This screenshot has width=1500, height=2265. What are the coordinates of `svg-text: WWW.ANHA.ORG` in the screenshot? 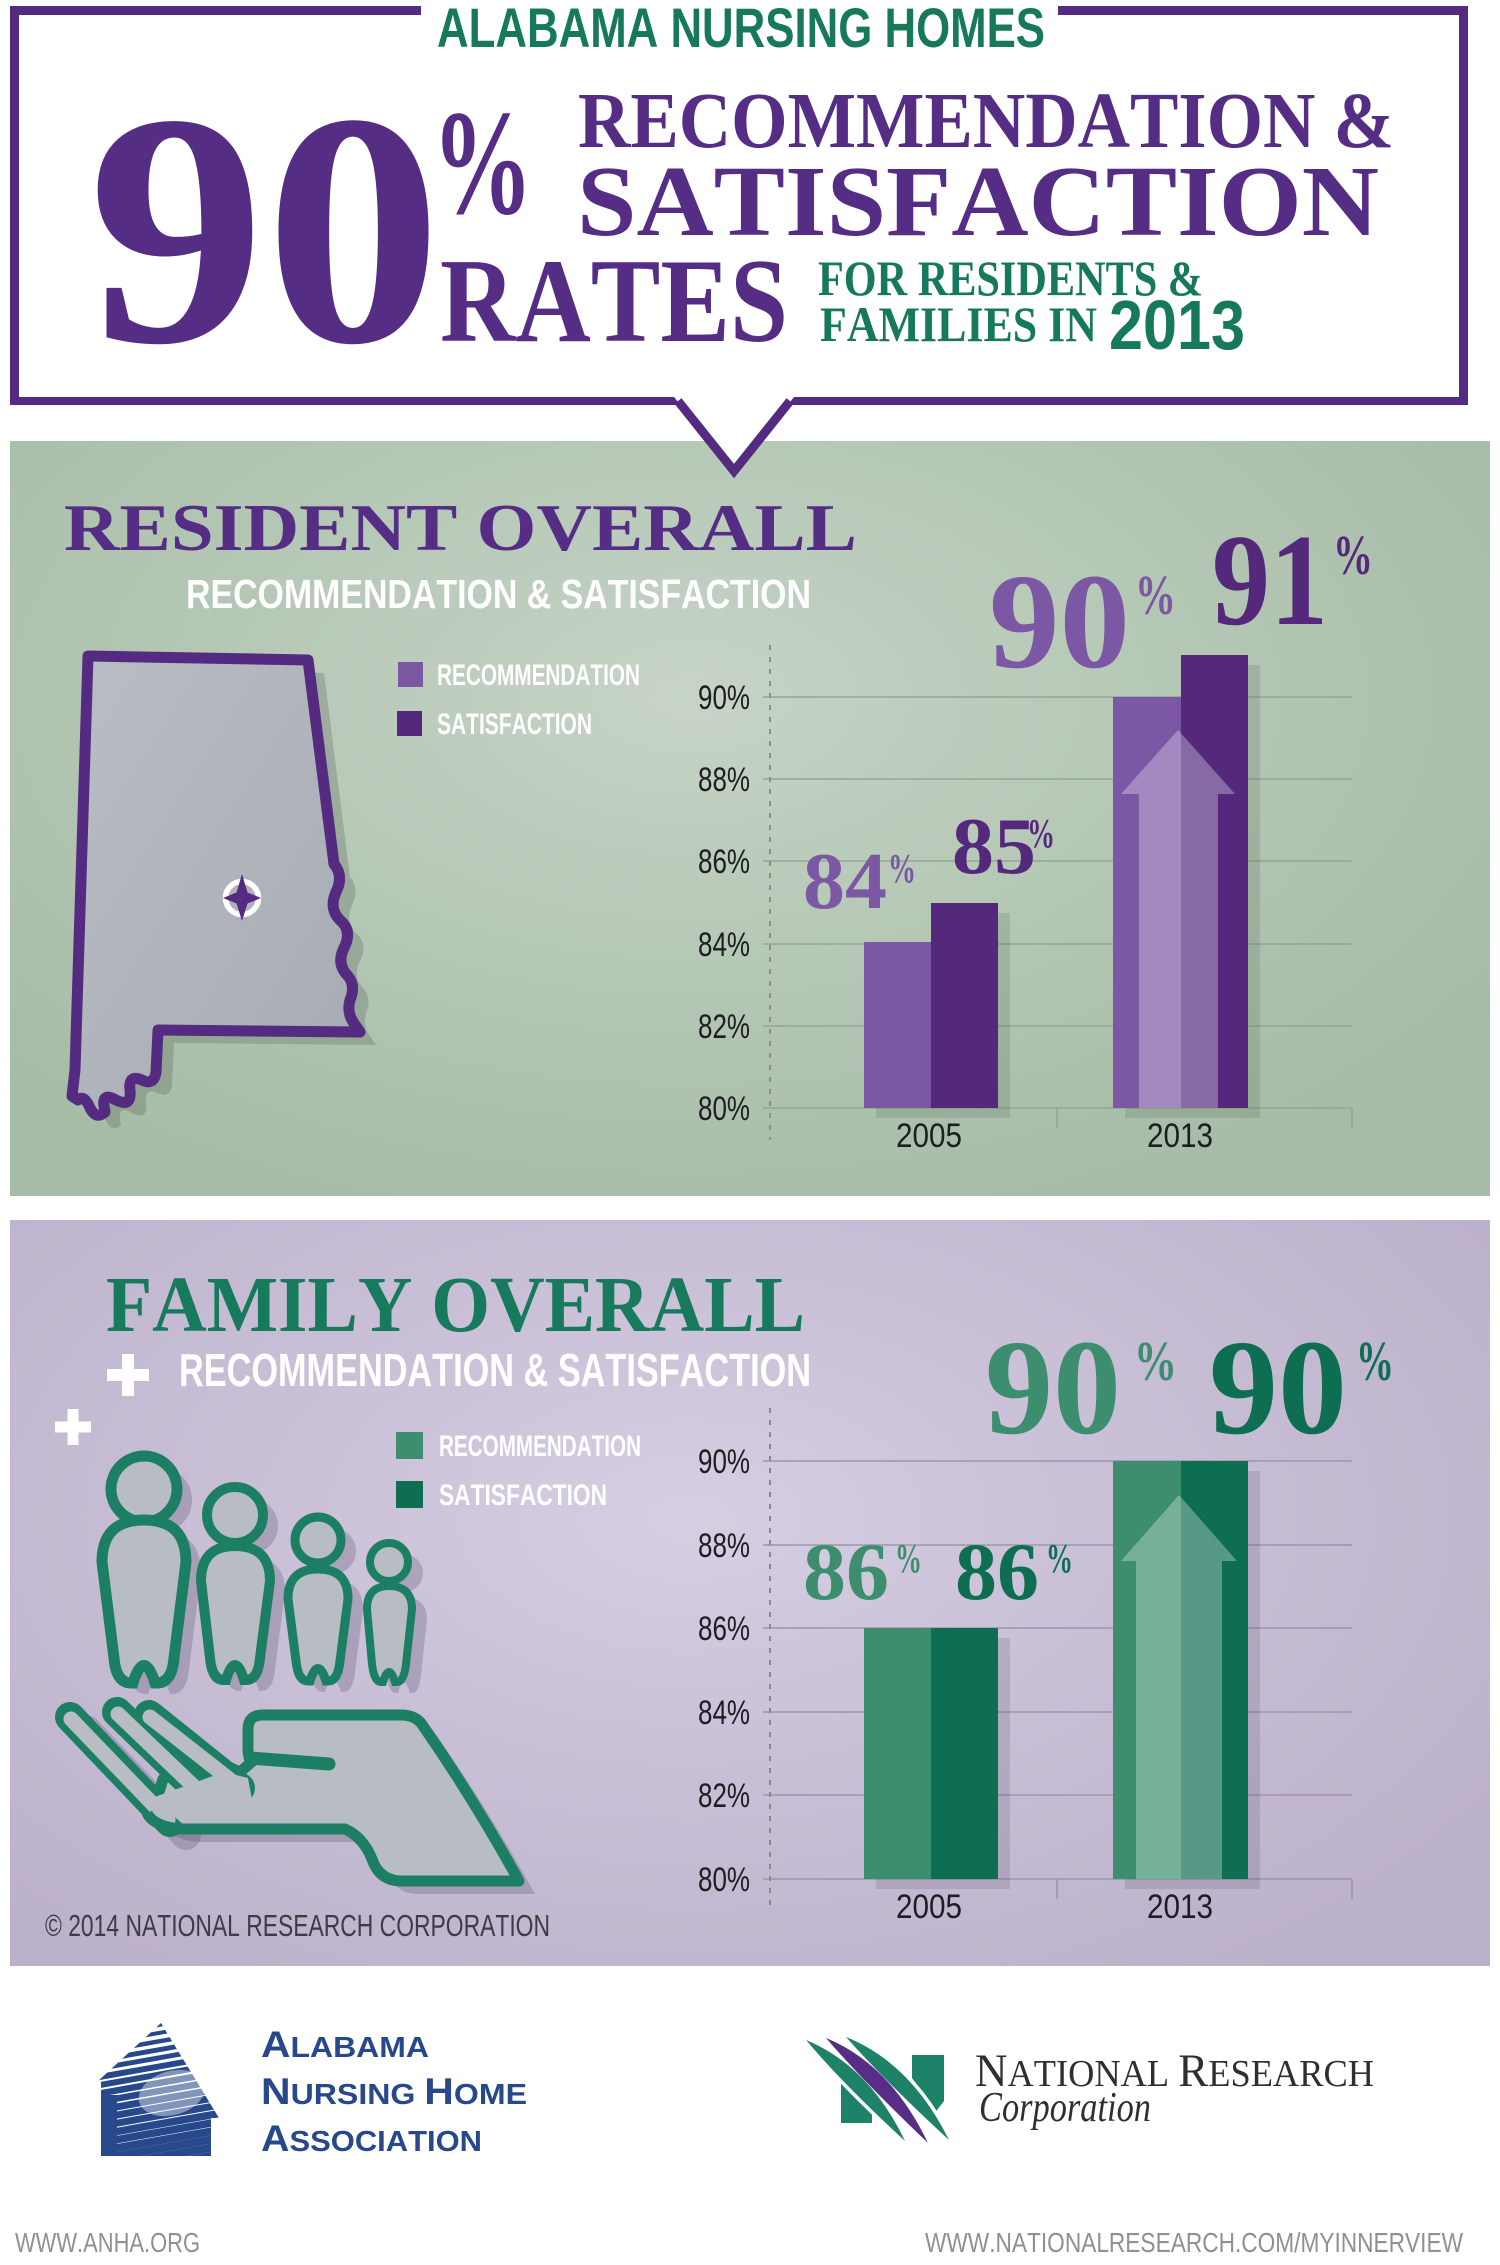 It's located at (107, 2242).